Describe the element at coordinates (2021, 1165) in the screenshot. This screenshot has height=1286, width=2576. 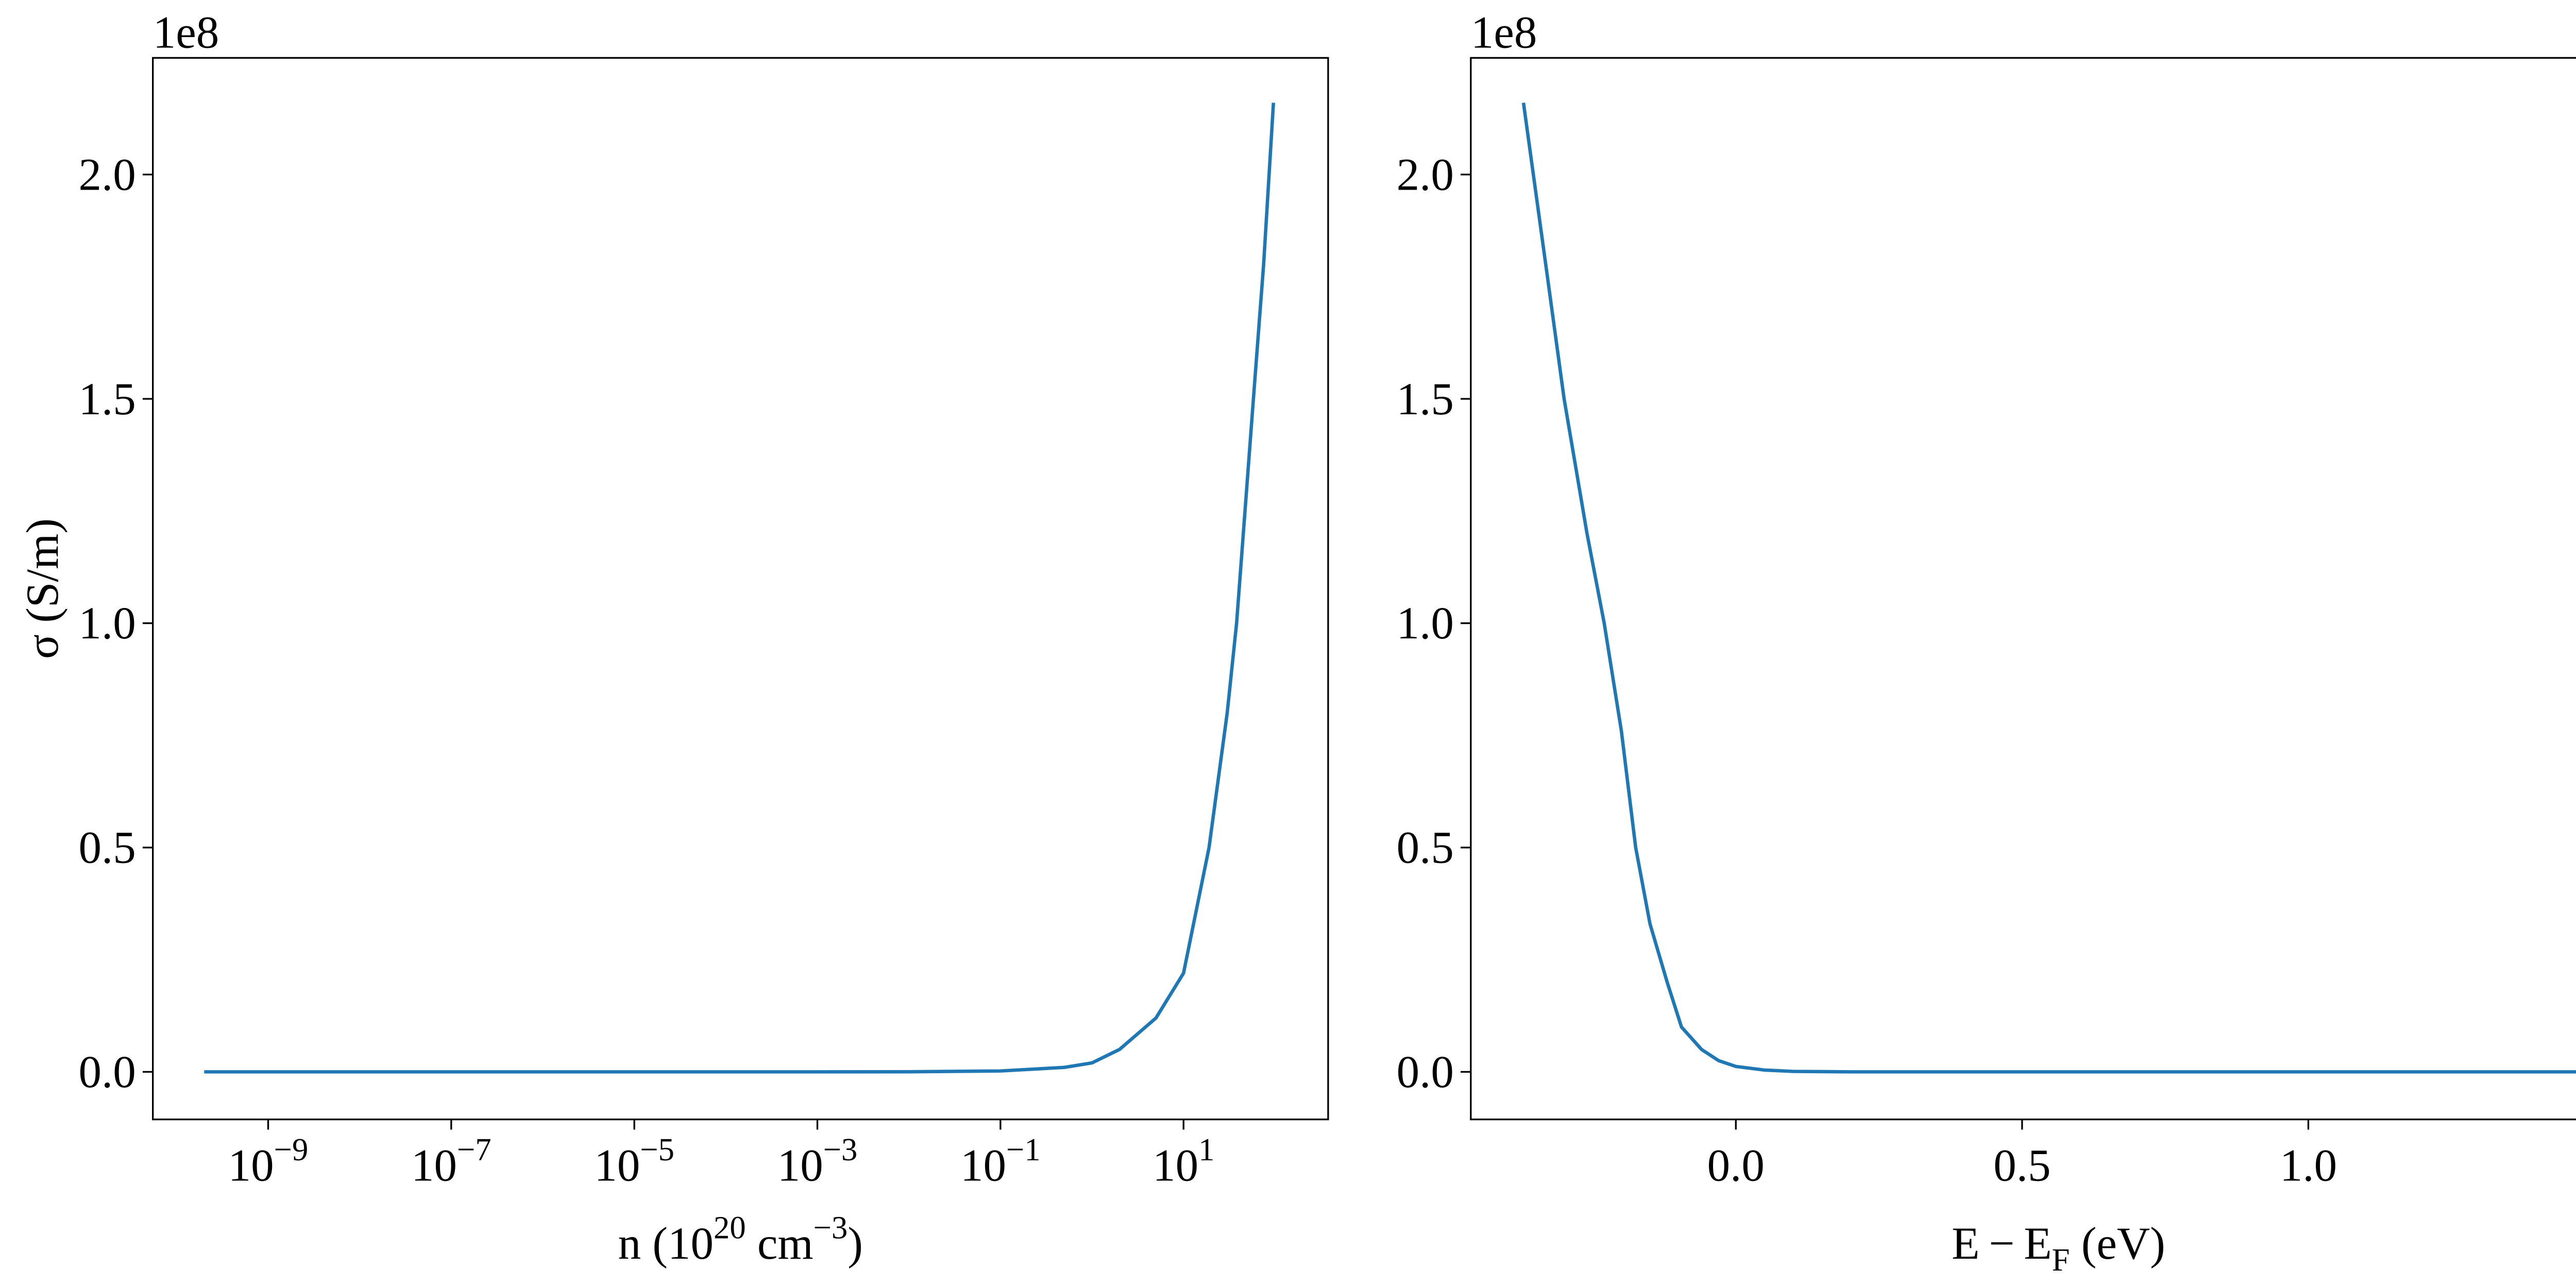
I see `x-tick-label: 0.5` at that location.